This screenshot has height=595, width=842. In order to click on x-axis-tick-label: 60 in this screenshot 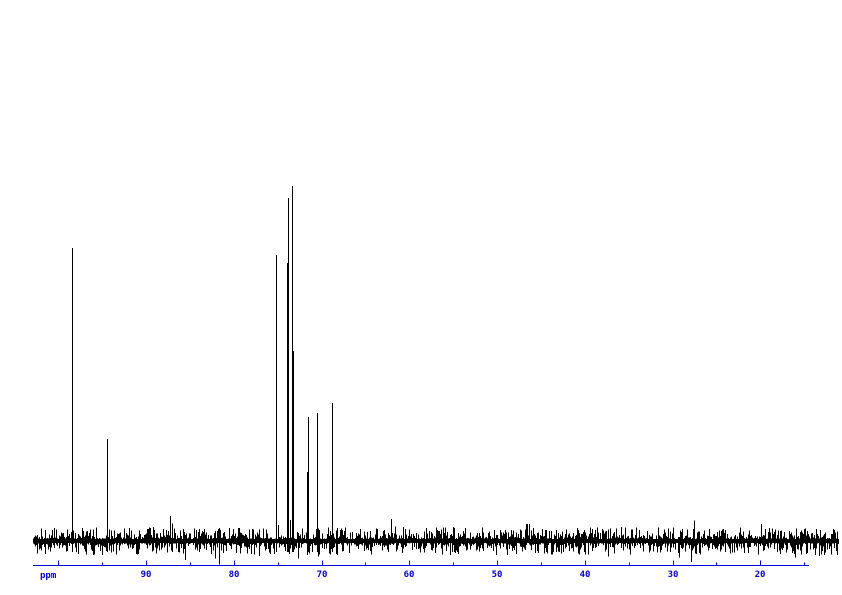, I will do `click(409, 575)`.